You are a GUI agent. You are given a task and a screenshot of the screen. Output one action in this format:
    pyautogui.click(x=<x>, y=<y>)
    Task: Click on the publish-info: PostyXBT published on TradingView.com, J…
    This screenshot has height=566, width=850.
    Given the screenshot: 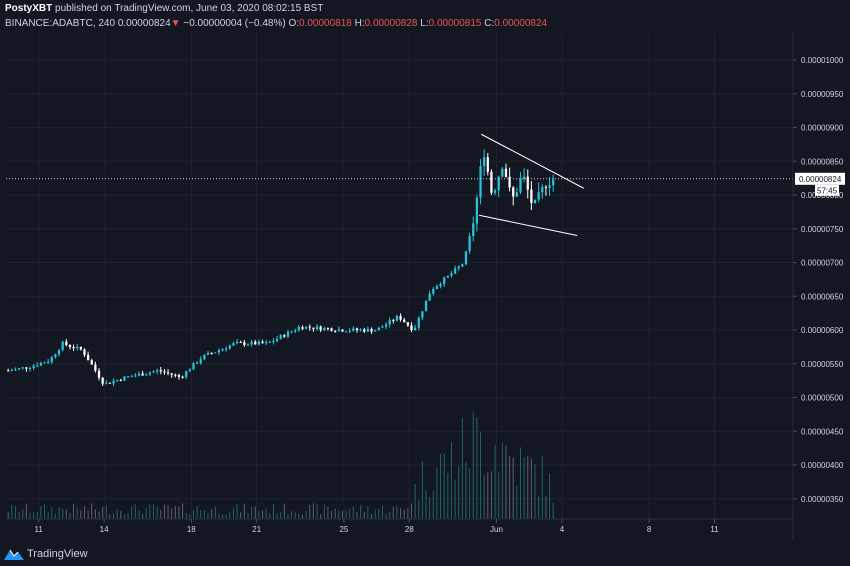 What is the action you would take?
    pyautogui.click(x=164, y=8)
    